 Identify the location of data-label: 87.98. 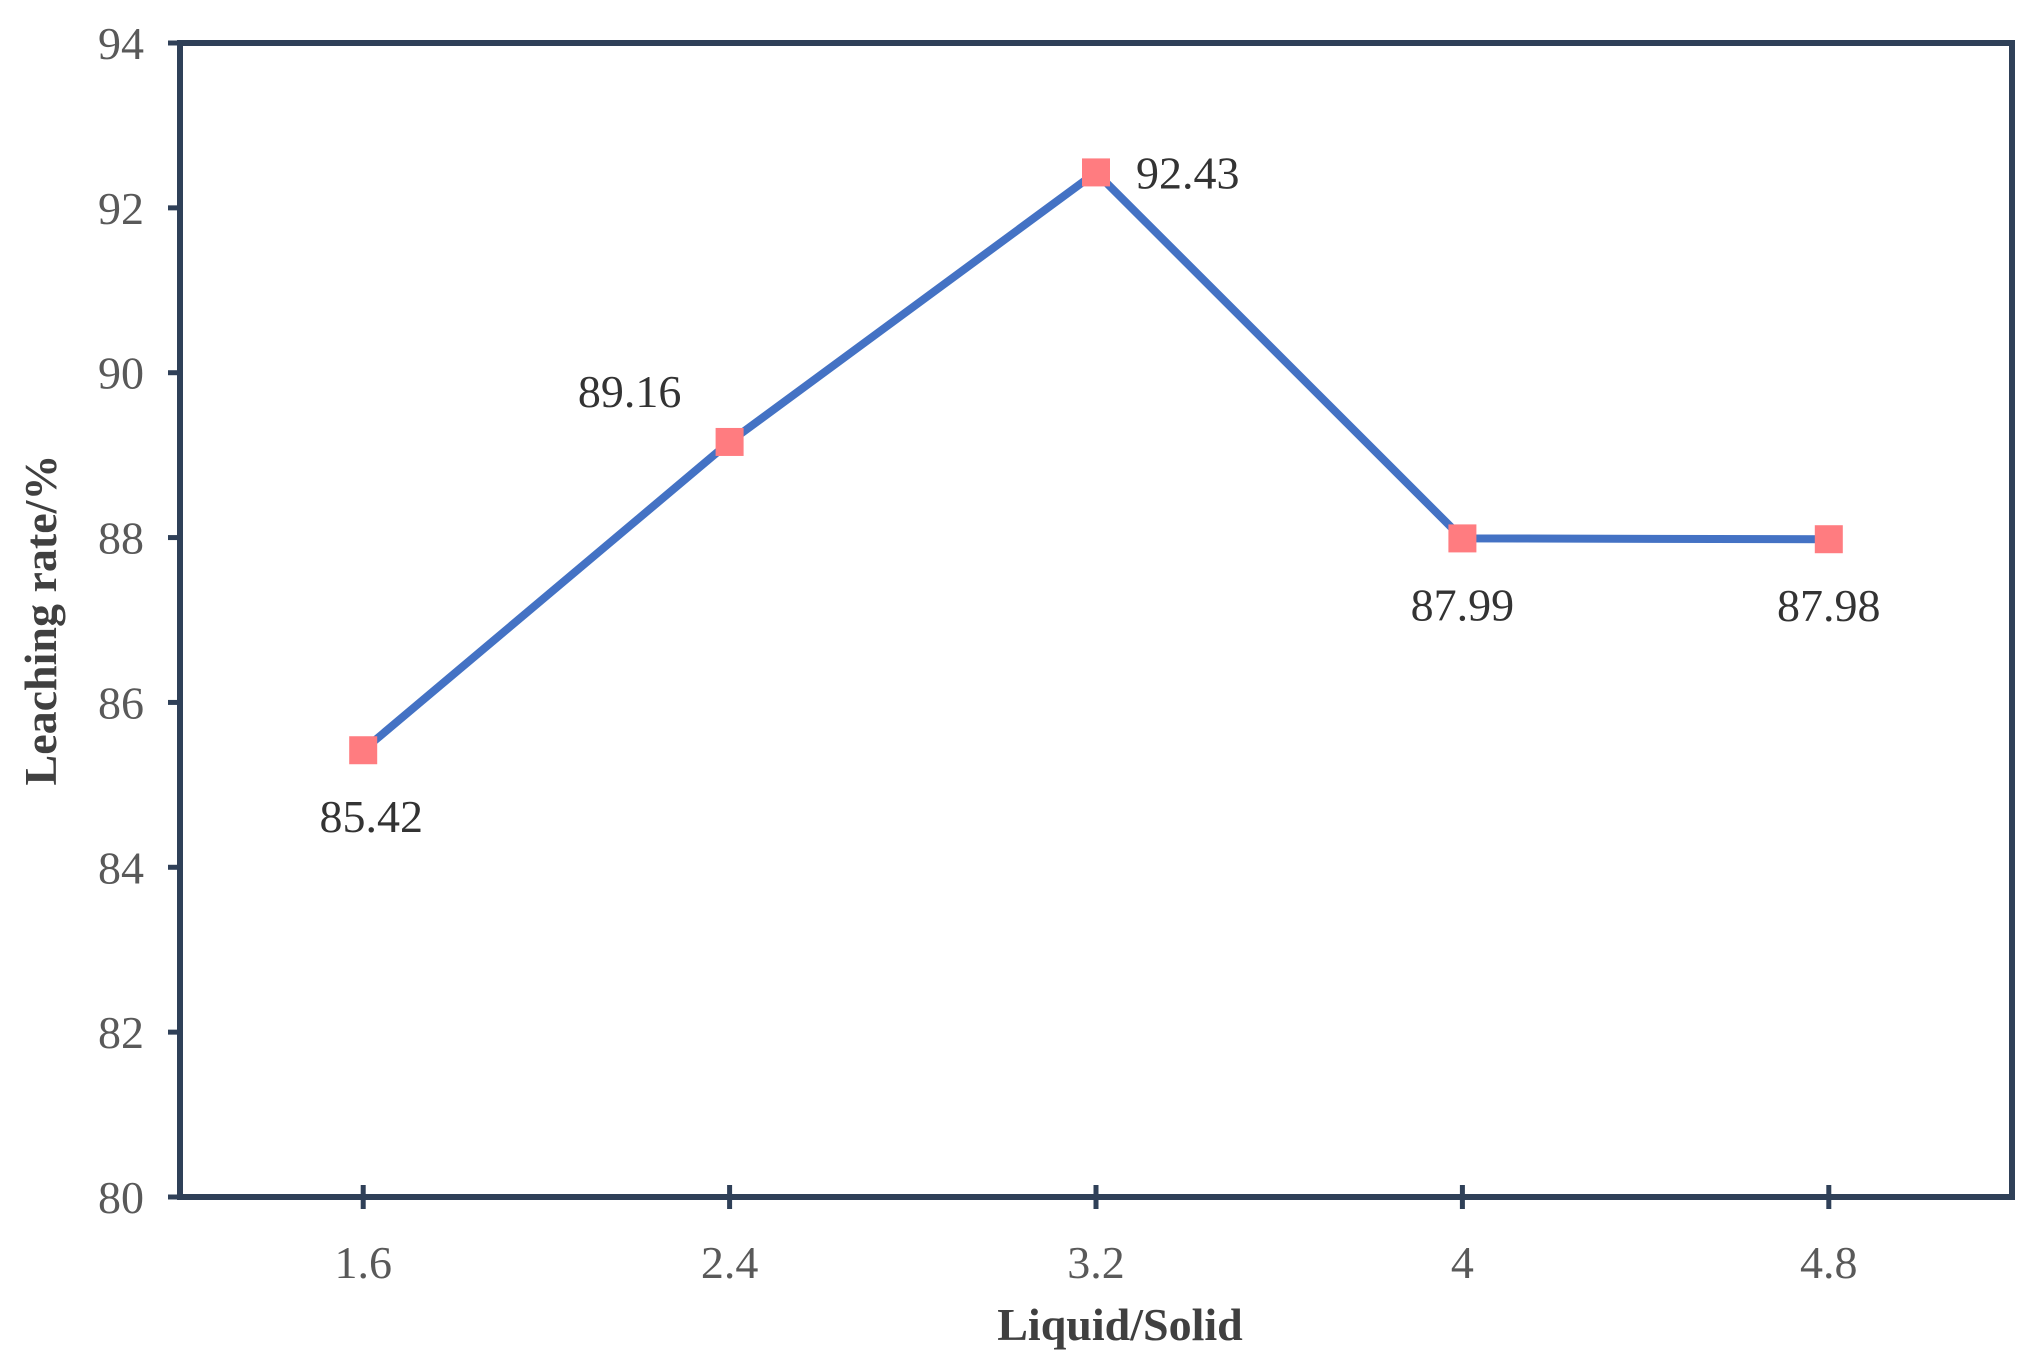
(1829, 605).